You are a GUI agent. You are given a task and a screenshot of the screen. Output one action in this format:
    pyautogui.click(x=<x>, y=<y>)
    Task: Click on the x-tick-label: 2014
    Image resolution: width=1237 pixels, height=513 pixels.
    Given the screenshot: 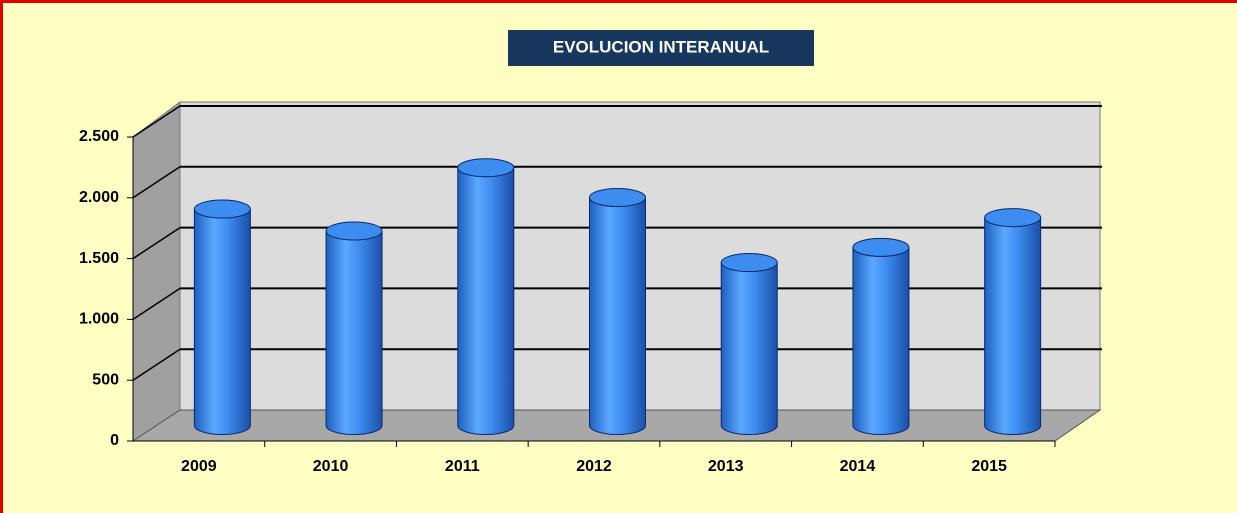 What is the action you would take?
    pyautogui.click(x=858, y=466)
    